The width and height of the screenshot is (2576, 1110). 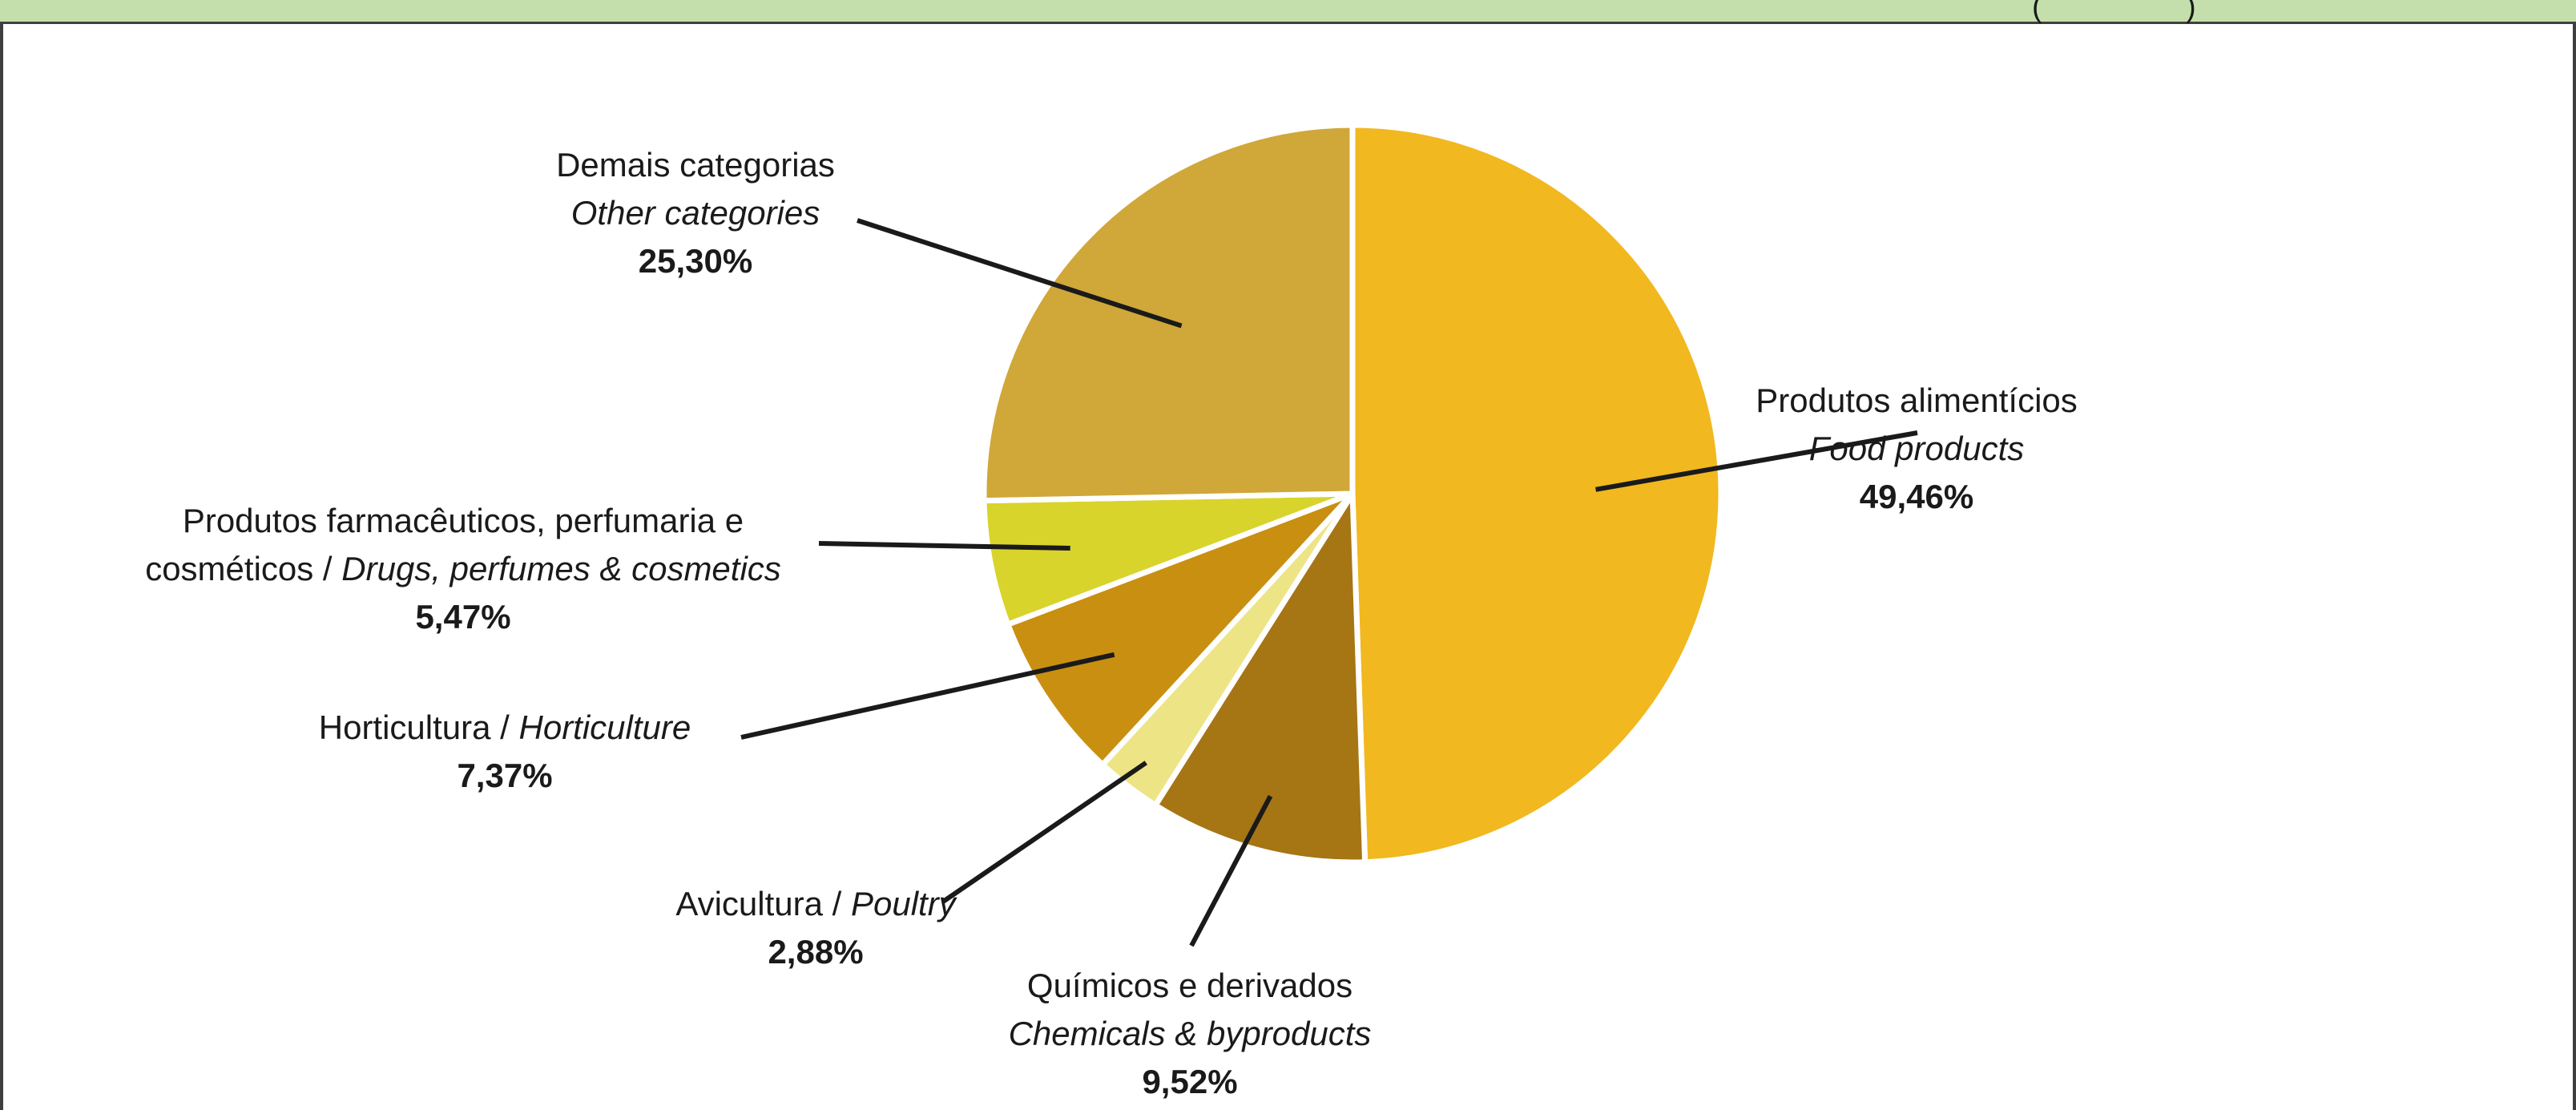 I want to click on label-poultry-pct: 2,88%, so click(x=816, y=952).